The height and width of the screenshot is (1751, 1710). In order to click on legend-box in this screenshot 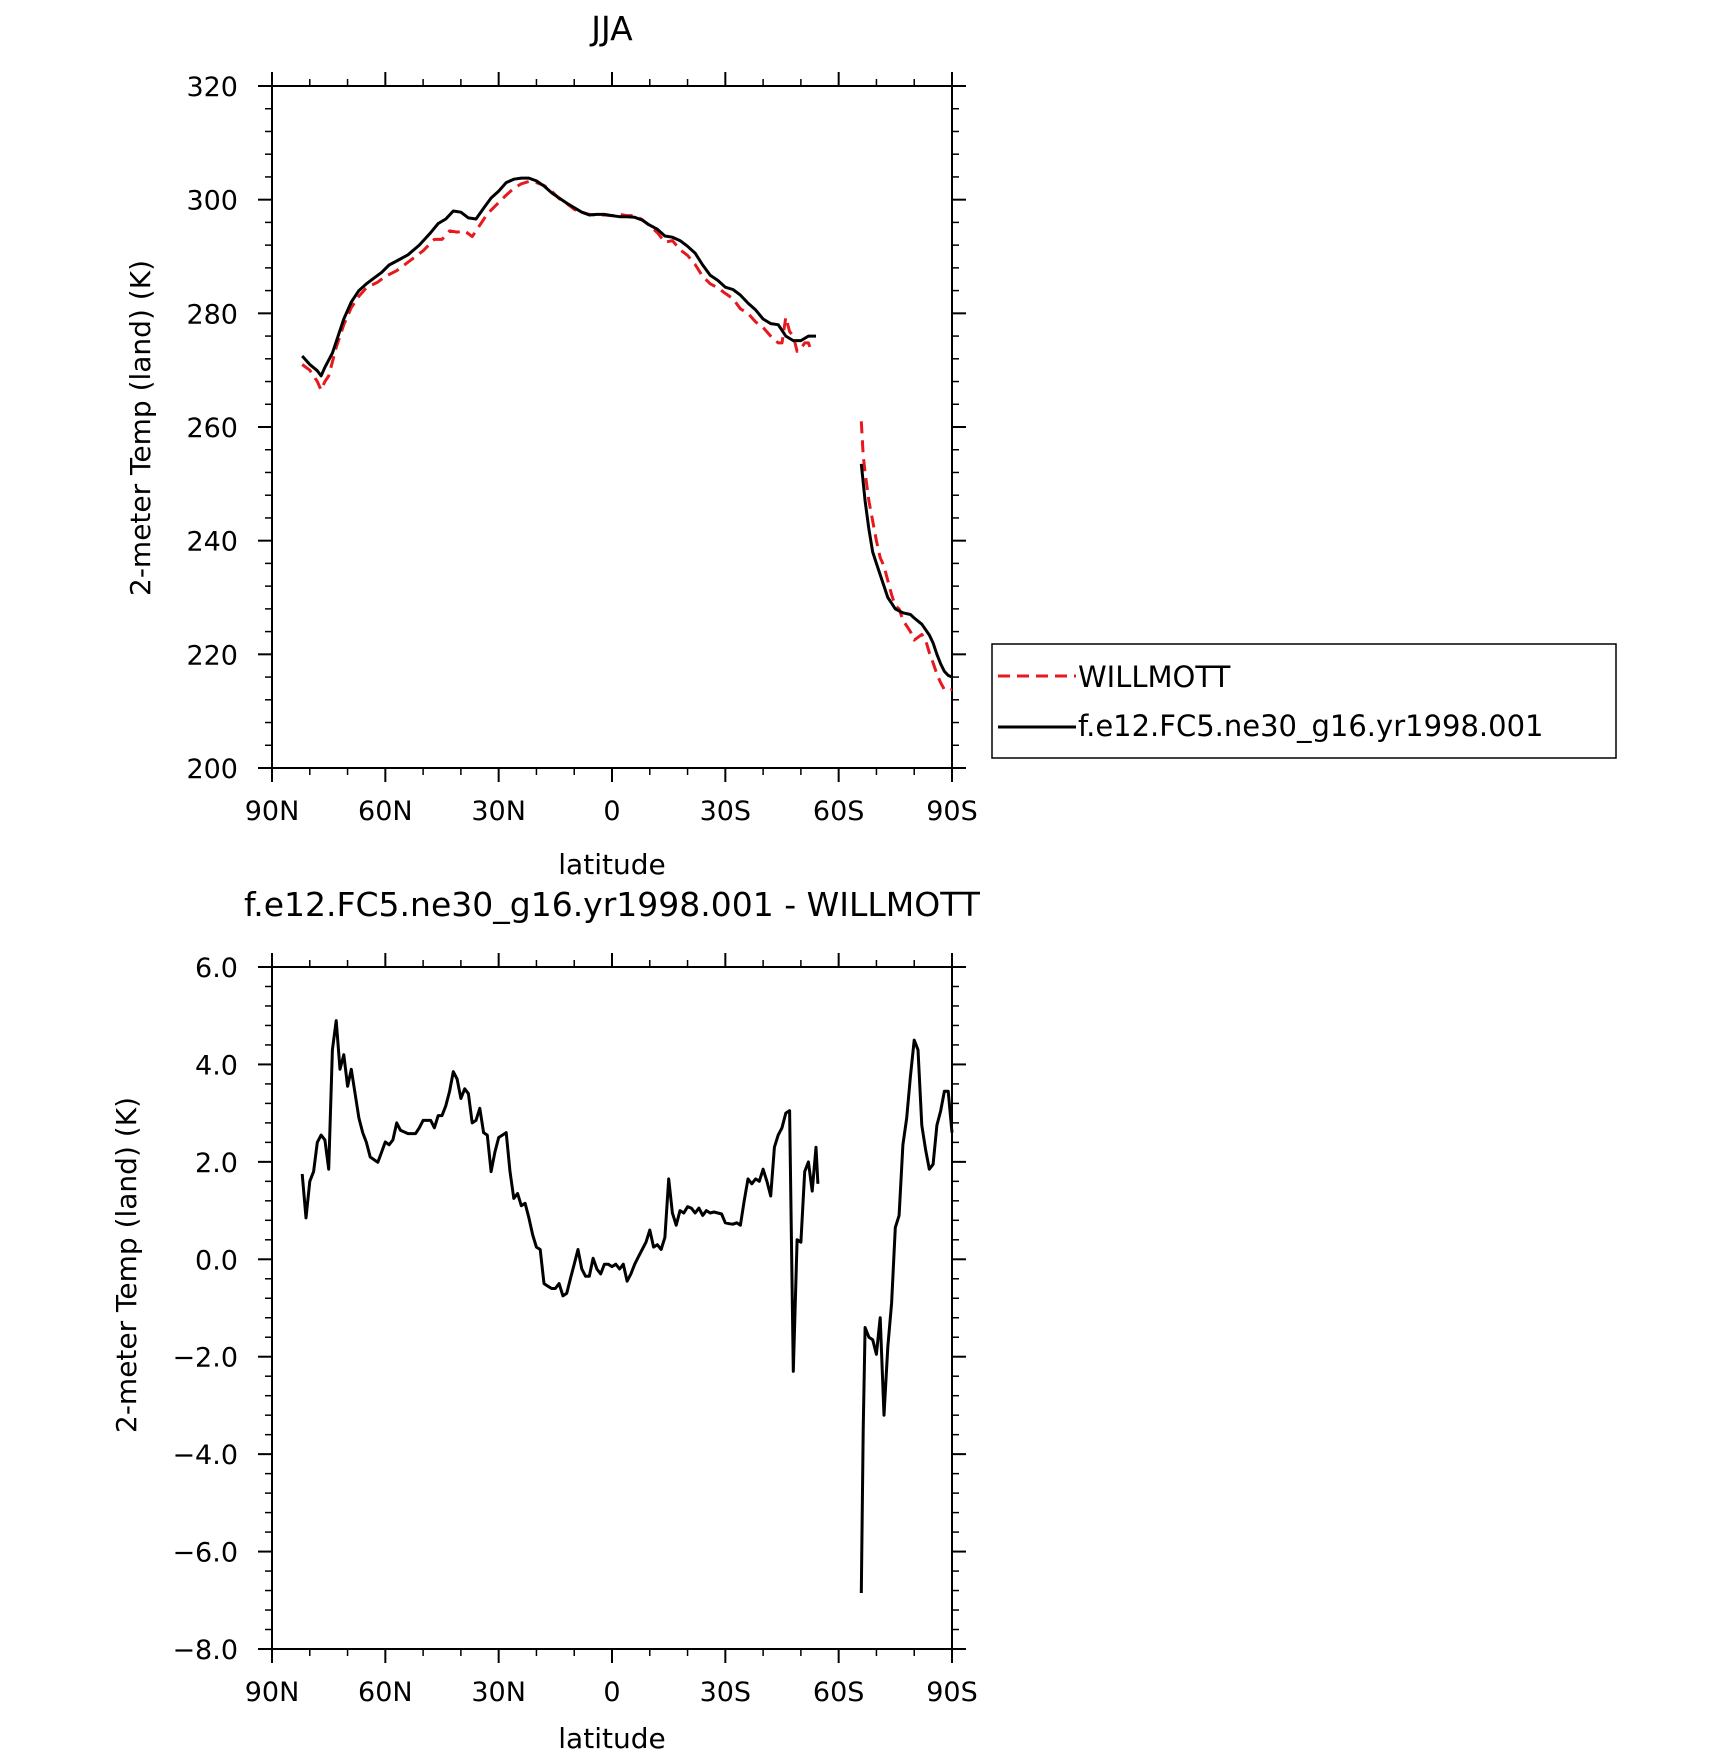, I will do `click(1304, 701)`.